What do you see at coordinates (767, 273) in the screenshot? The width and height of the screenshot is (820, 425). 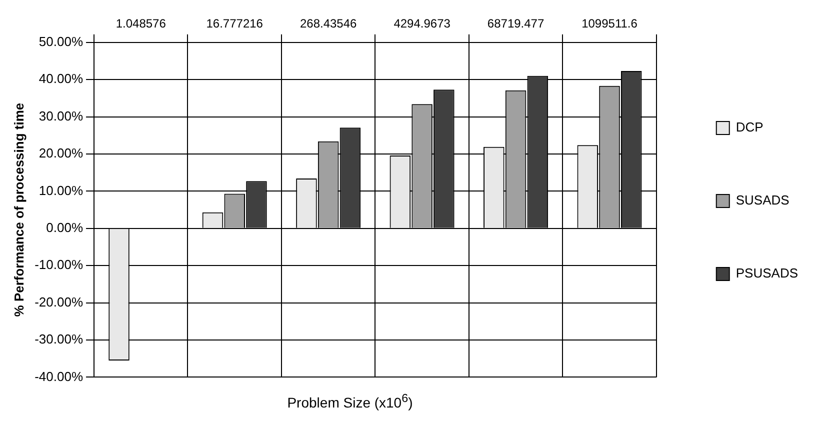 I see `legend-label: PSUSADS` at bounding box center [767, 273].